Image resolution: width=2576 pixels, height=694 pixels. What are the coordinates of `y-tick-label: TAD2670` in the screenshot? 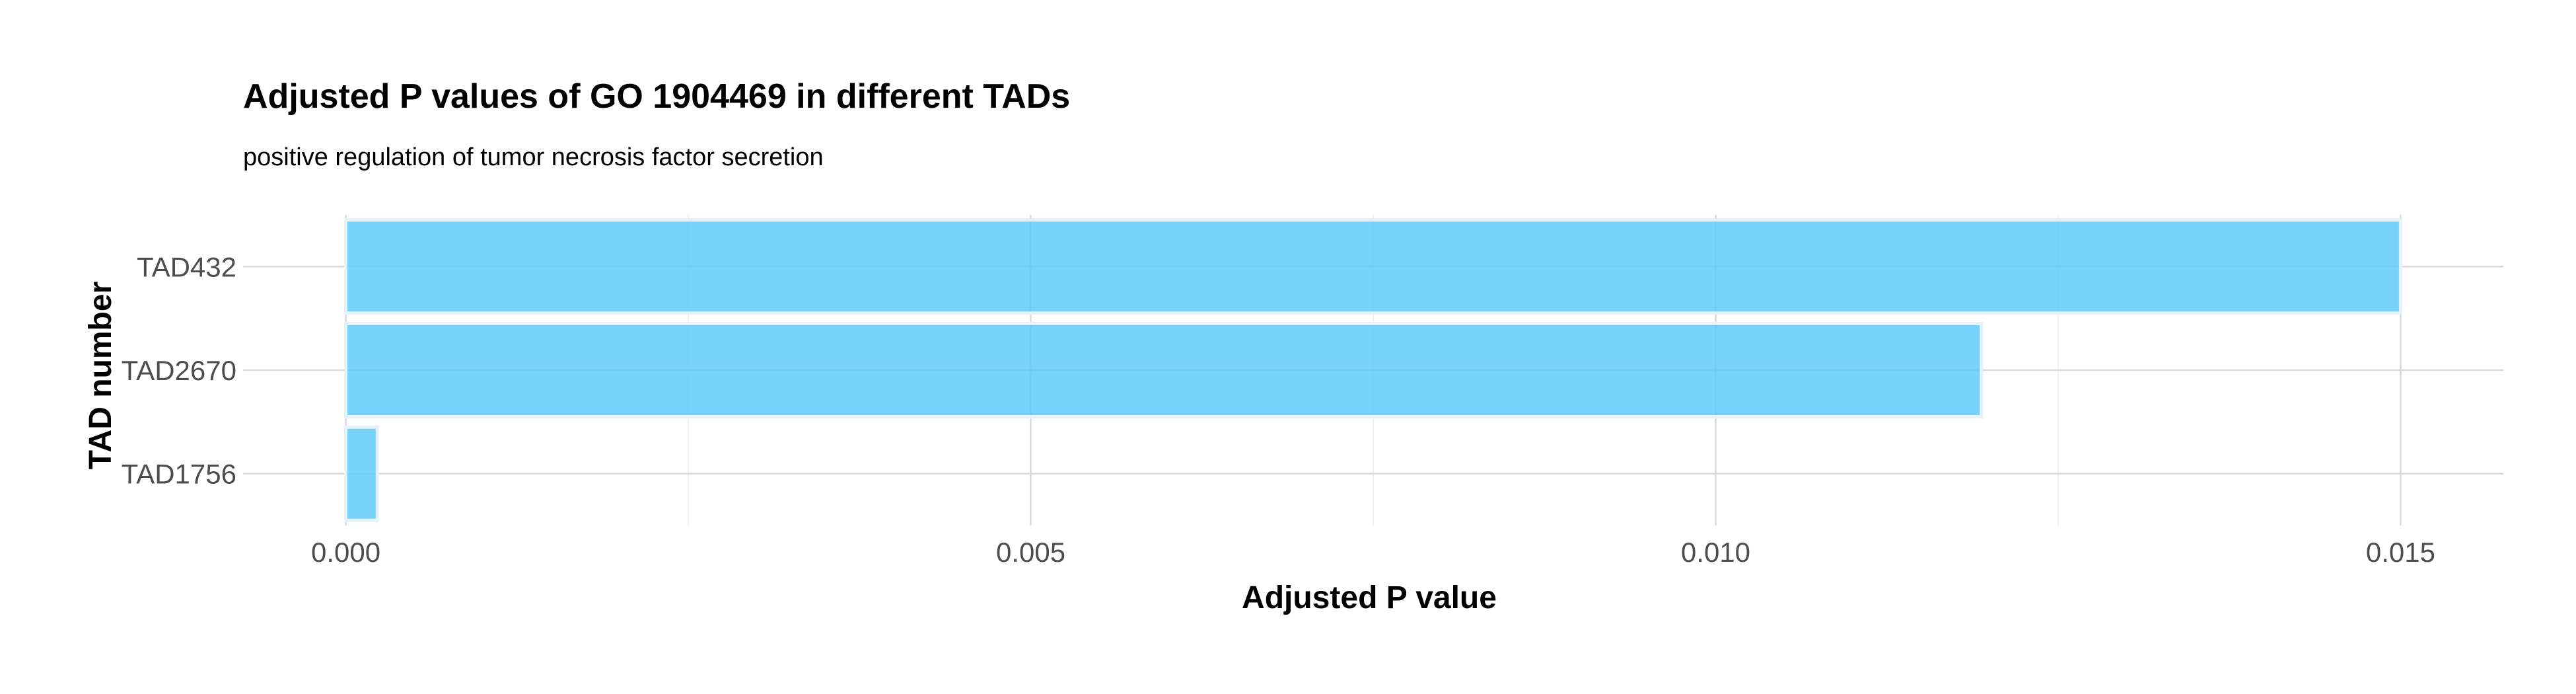 It's located at (179, 370).